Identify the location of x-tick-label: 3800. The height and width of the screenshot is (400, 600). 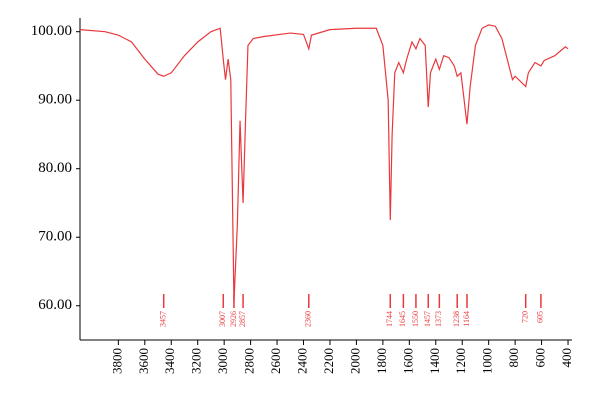
(116, 361).